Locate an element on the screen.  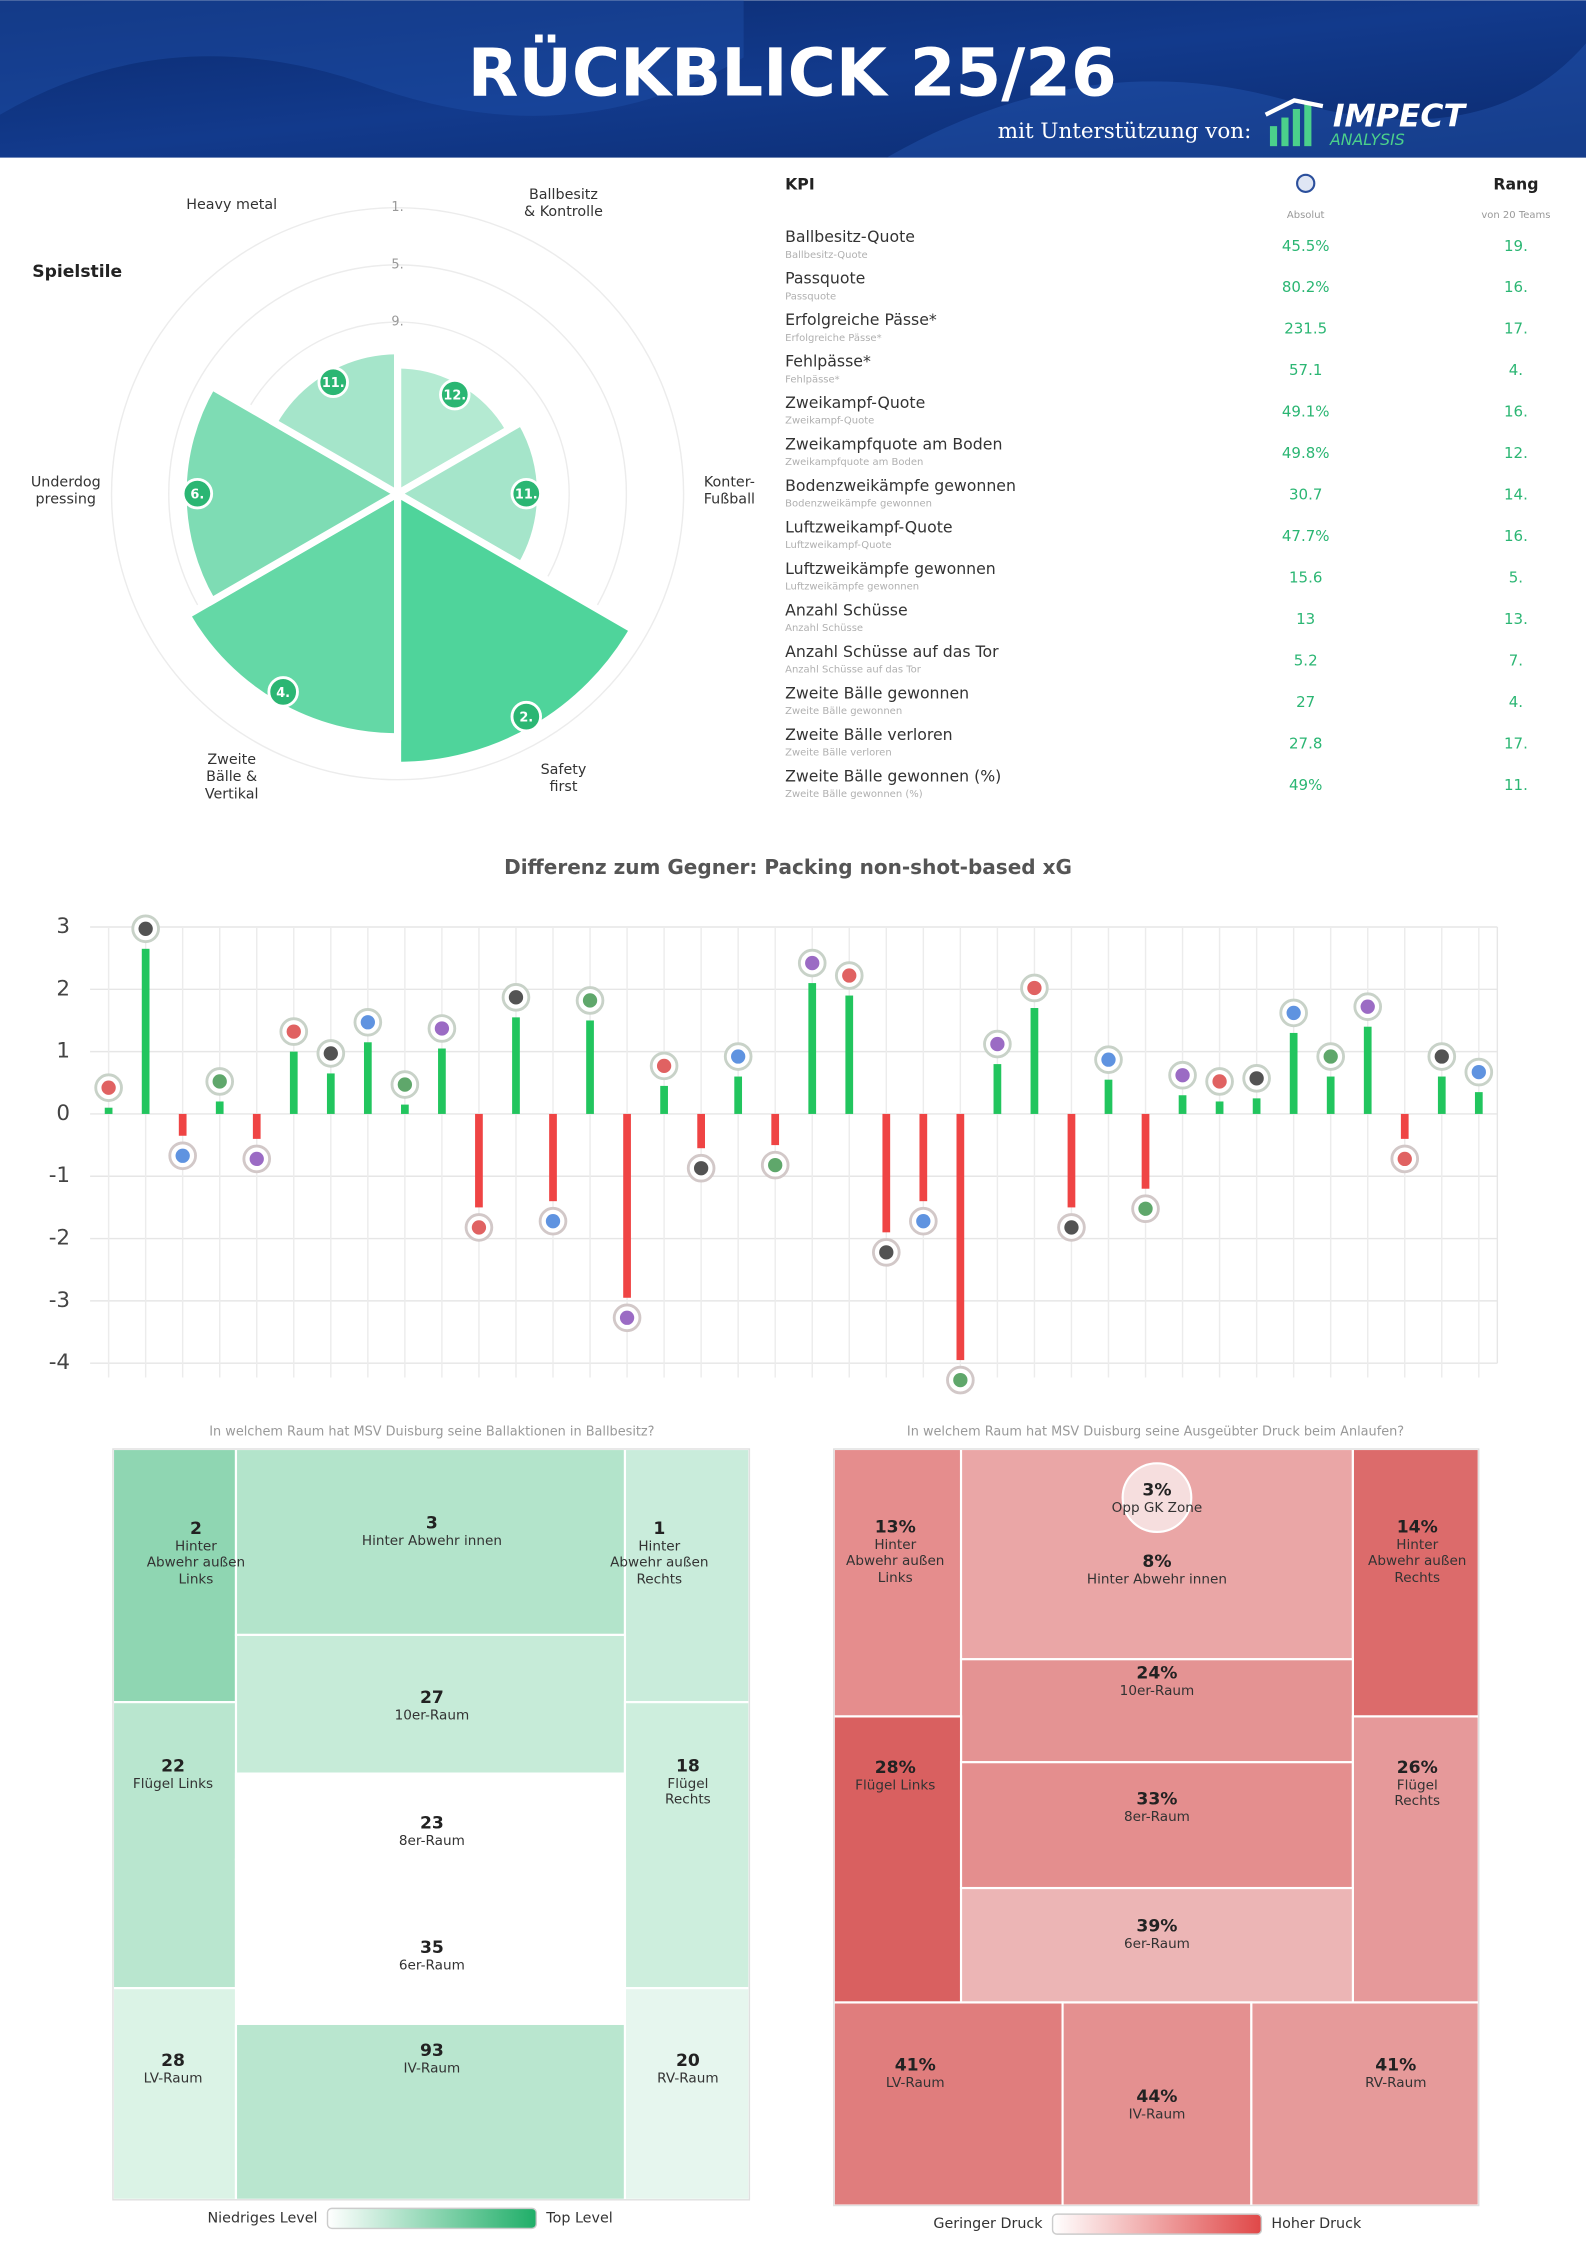
kpi-name: Zweikampfquote am Boden is located at coordinates (893, 444).